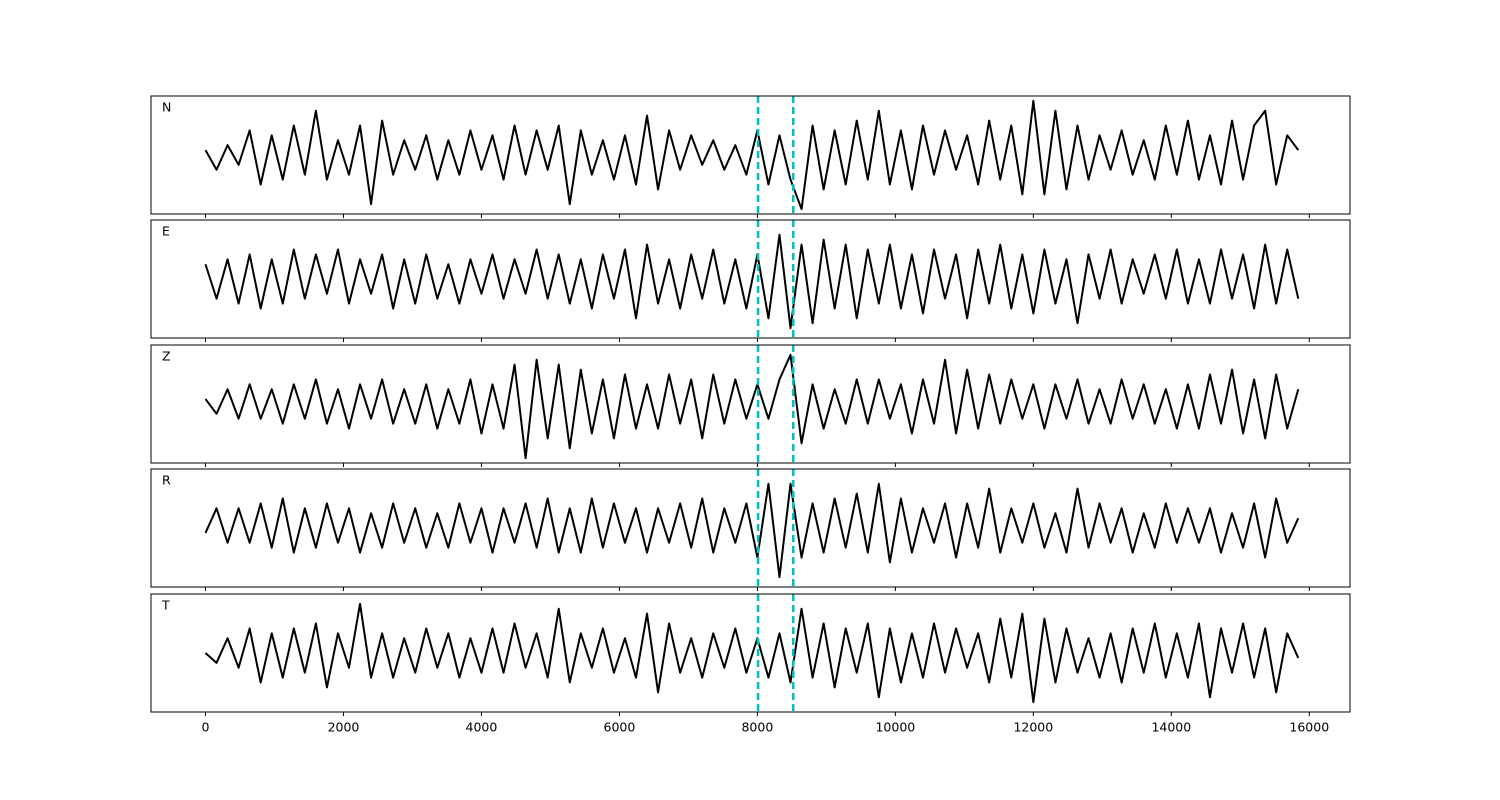 The width and height of the screenshot is (1500, 800). Describe the element at coordinates (1033, 727) in the screenshot. I see `x-tick-label: 12000` at that location.